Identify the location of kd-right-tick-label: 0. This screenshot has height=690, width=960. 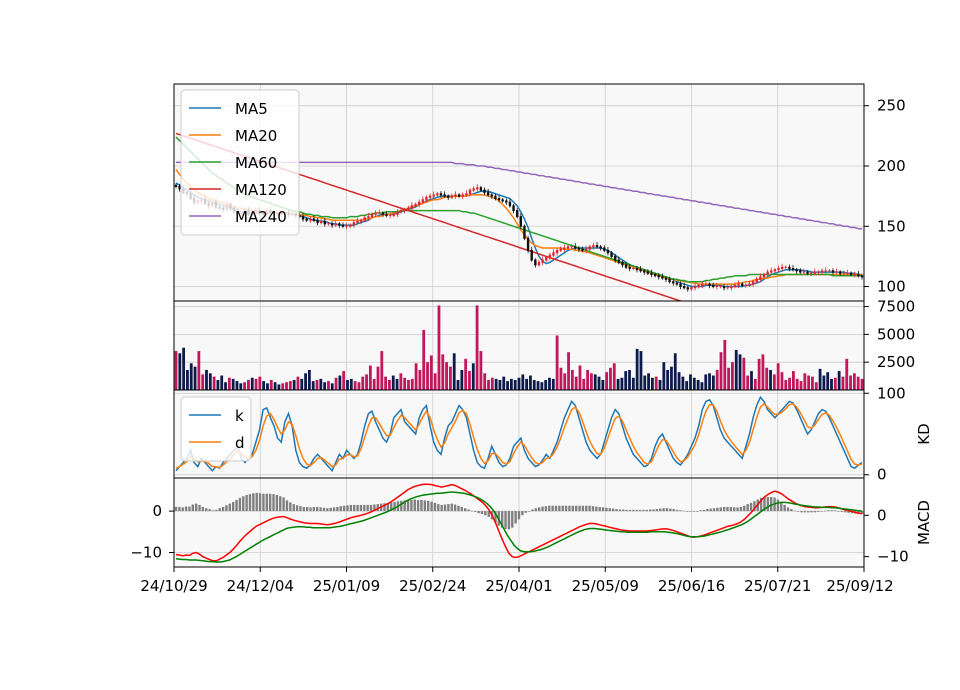
(882, 475).